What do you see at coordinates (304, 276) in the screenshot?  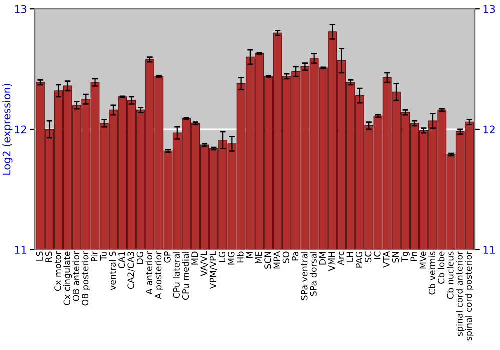 I see `x-tick-label: SPa ventral` at bounding box center [304, 276].